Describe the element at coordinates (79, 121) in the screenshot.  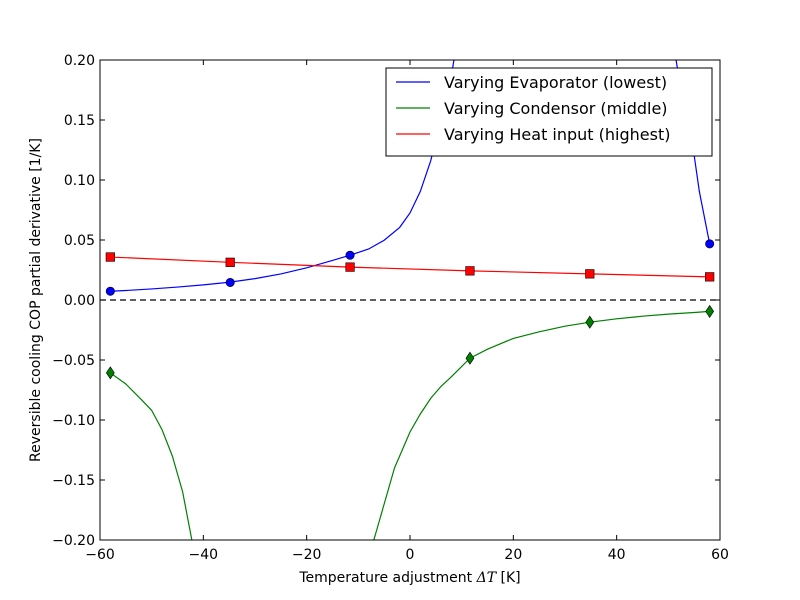
I see `y-tick-label: 0.15` at that location.